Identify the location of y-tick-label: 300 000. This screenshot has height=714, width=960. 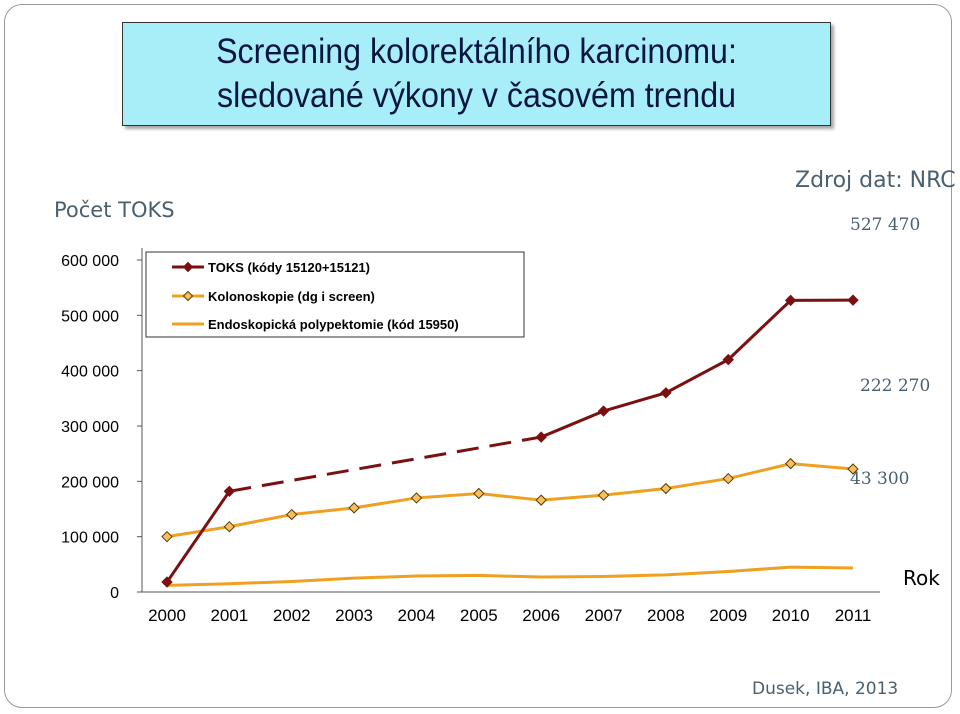
(90, 427).